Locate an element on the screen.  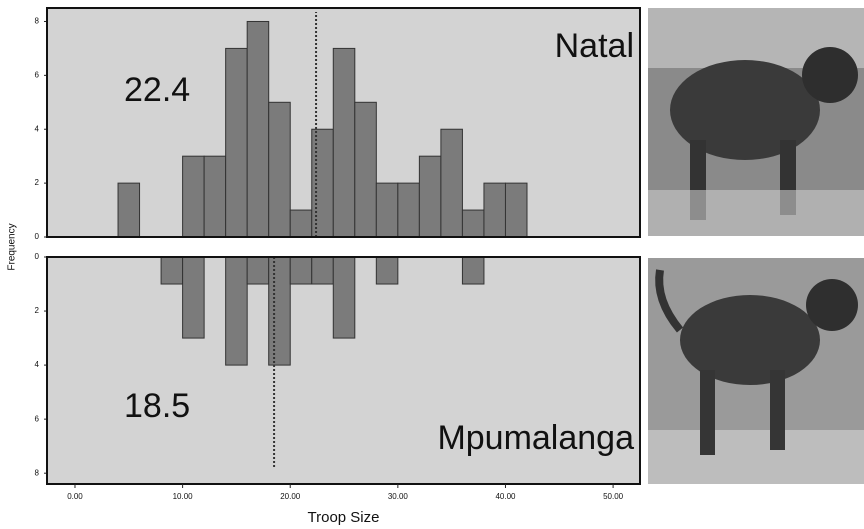
x-tick-label: 10.00 is located at coordinates (183, 496).